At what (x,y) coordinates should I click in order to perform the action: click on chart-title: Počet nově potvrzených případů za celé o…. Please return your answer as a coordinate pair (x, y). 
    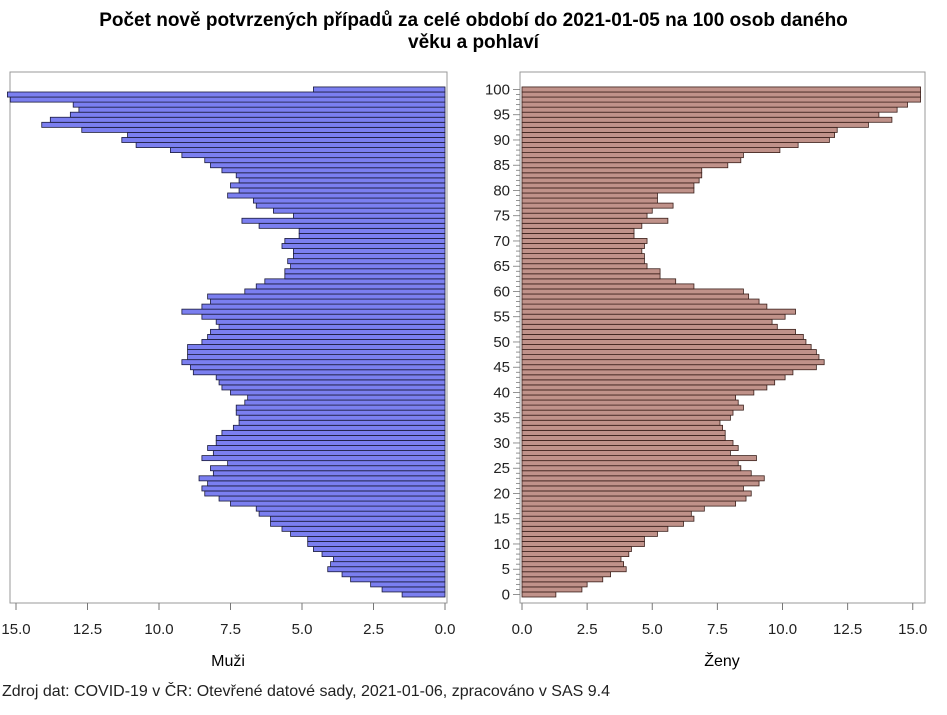
    Looking at the image, I should click on (473, 32).